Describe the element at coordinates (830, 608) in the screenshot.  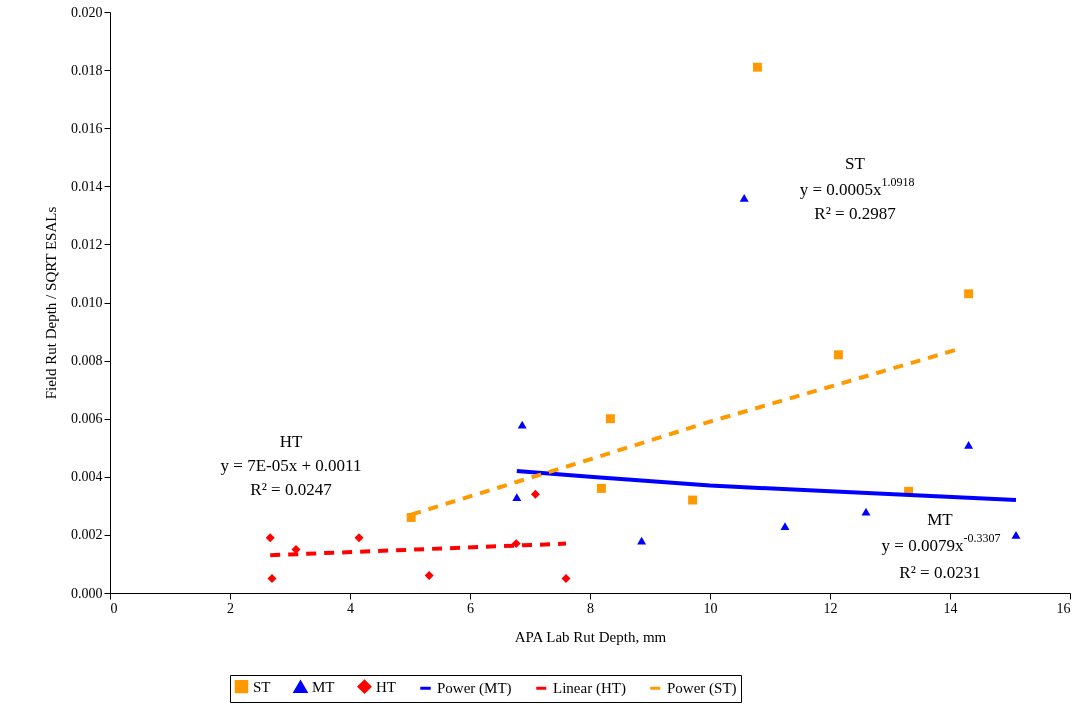
I see `x-tick-label: 12` at that location.